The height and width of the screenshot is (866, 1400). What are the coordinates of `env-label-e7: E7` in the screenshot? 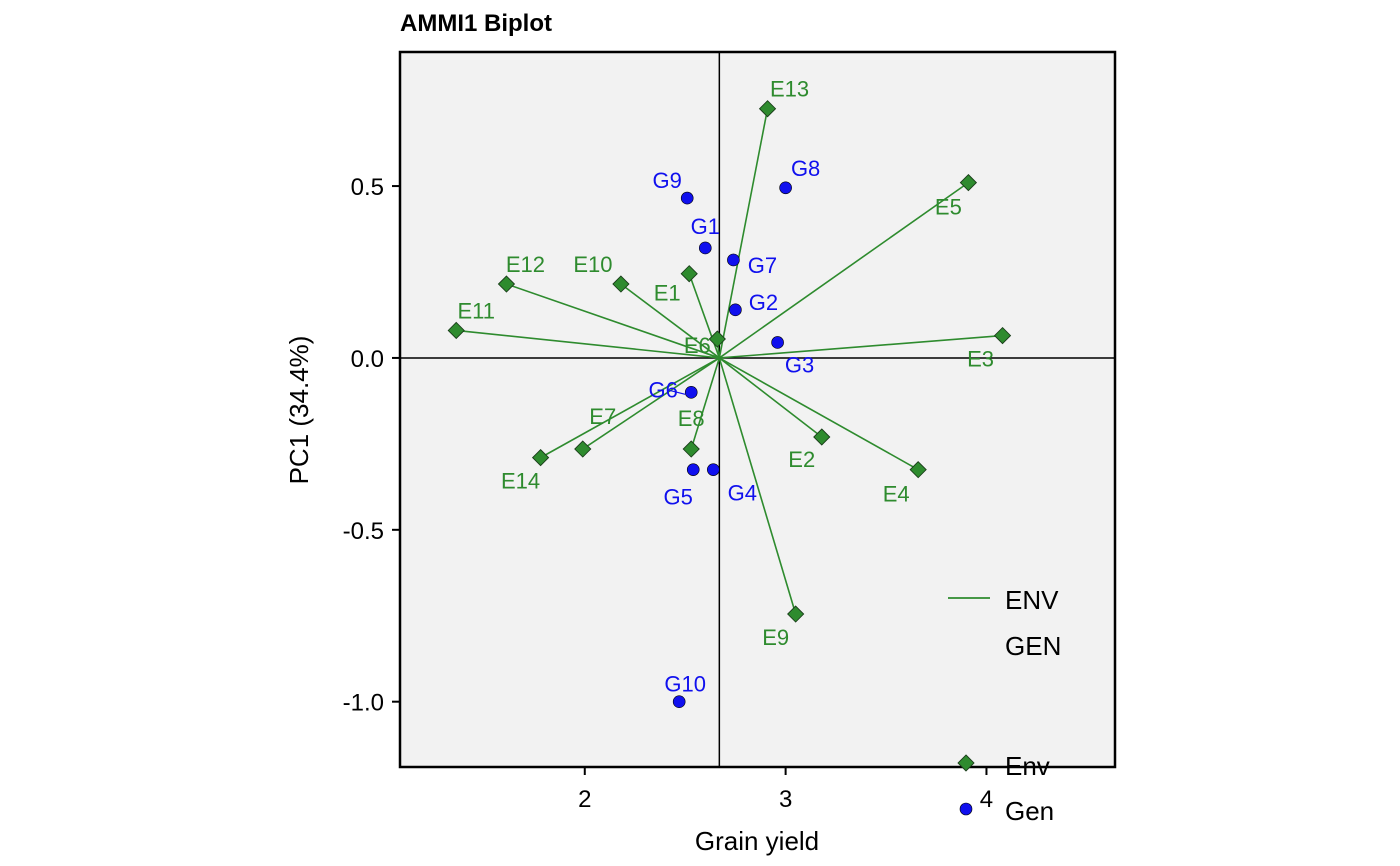 It's located at (602, 416).